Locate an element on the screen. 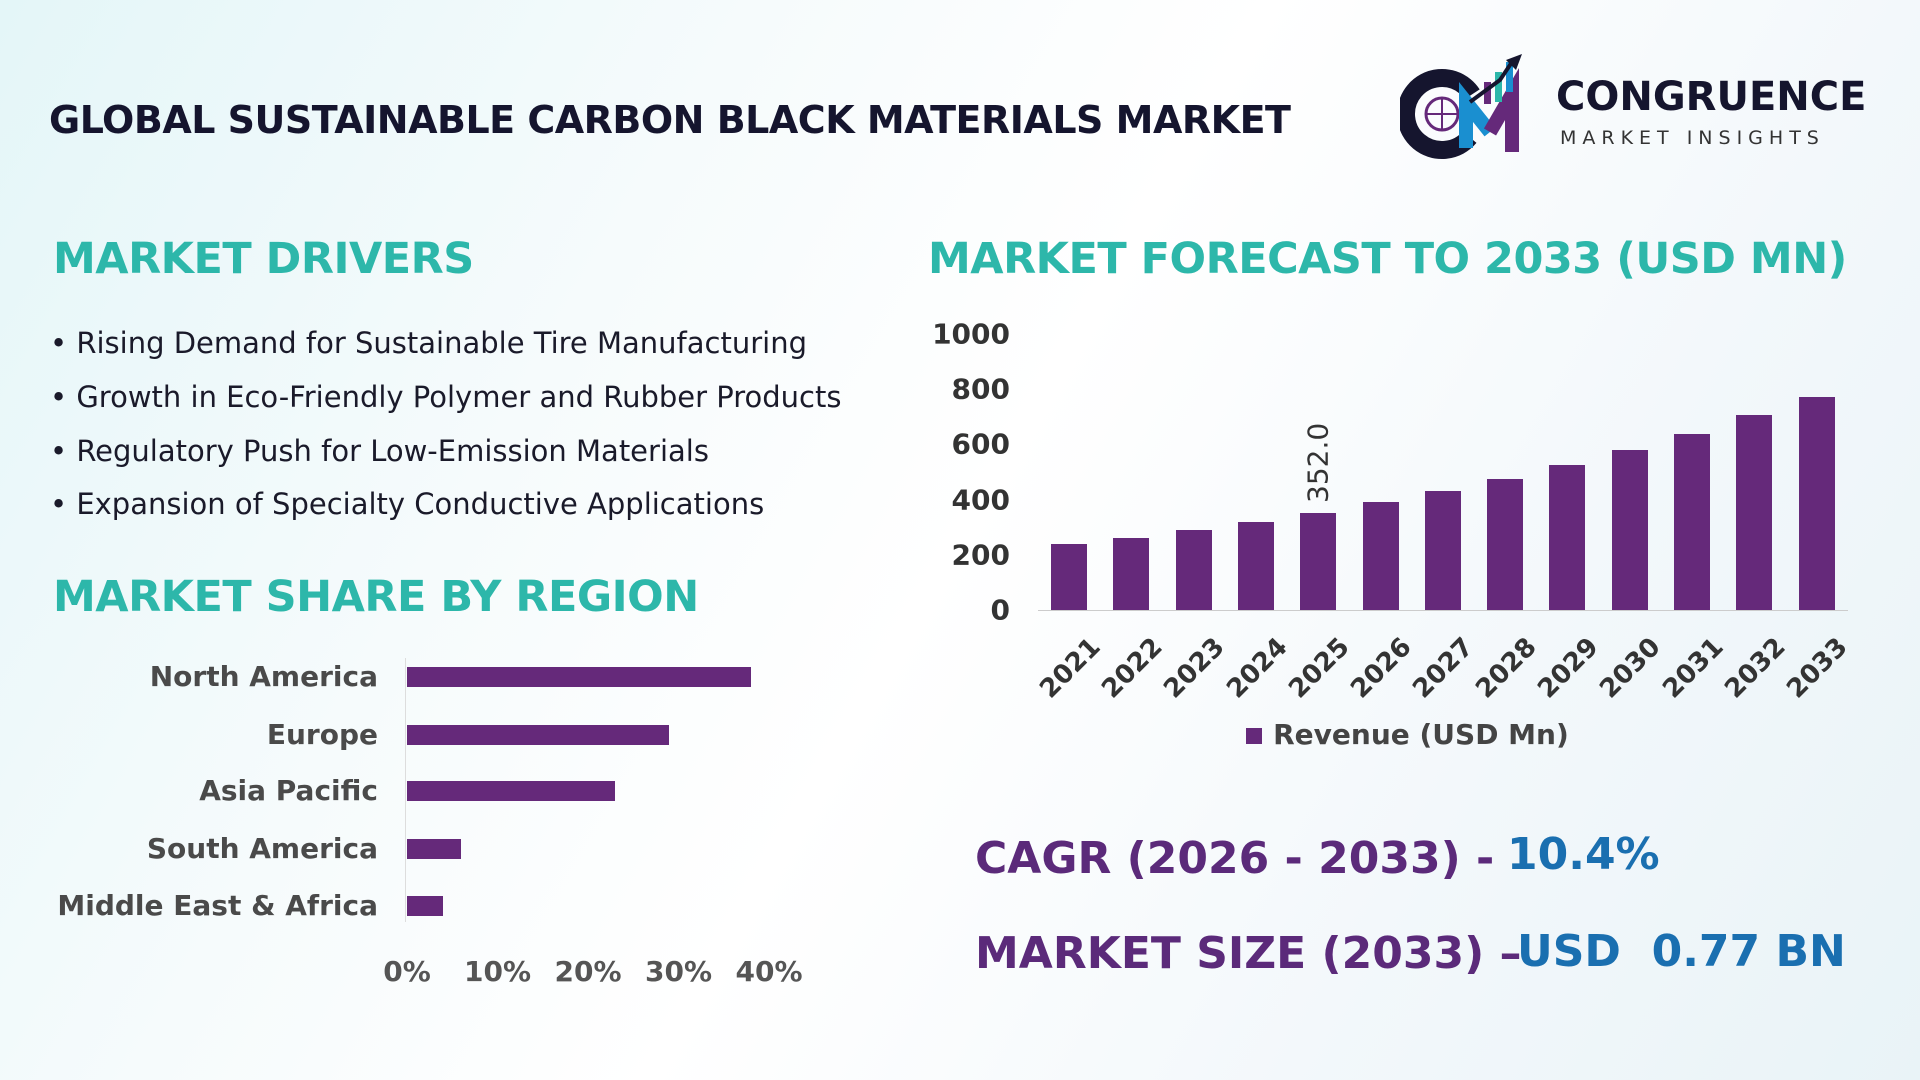 The height and width of the screenshot is (1080, 1920). y-tick: 0 is located at coordinates (1000, 610).